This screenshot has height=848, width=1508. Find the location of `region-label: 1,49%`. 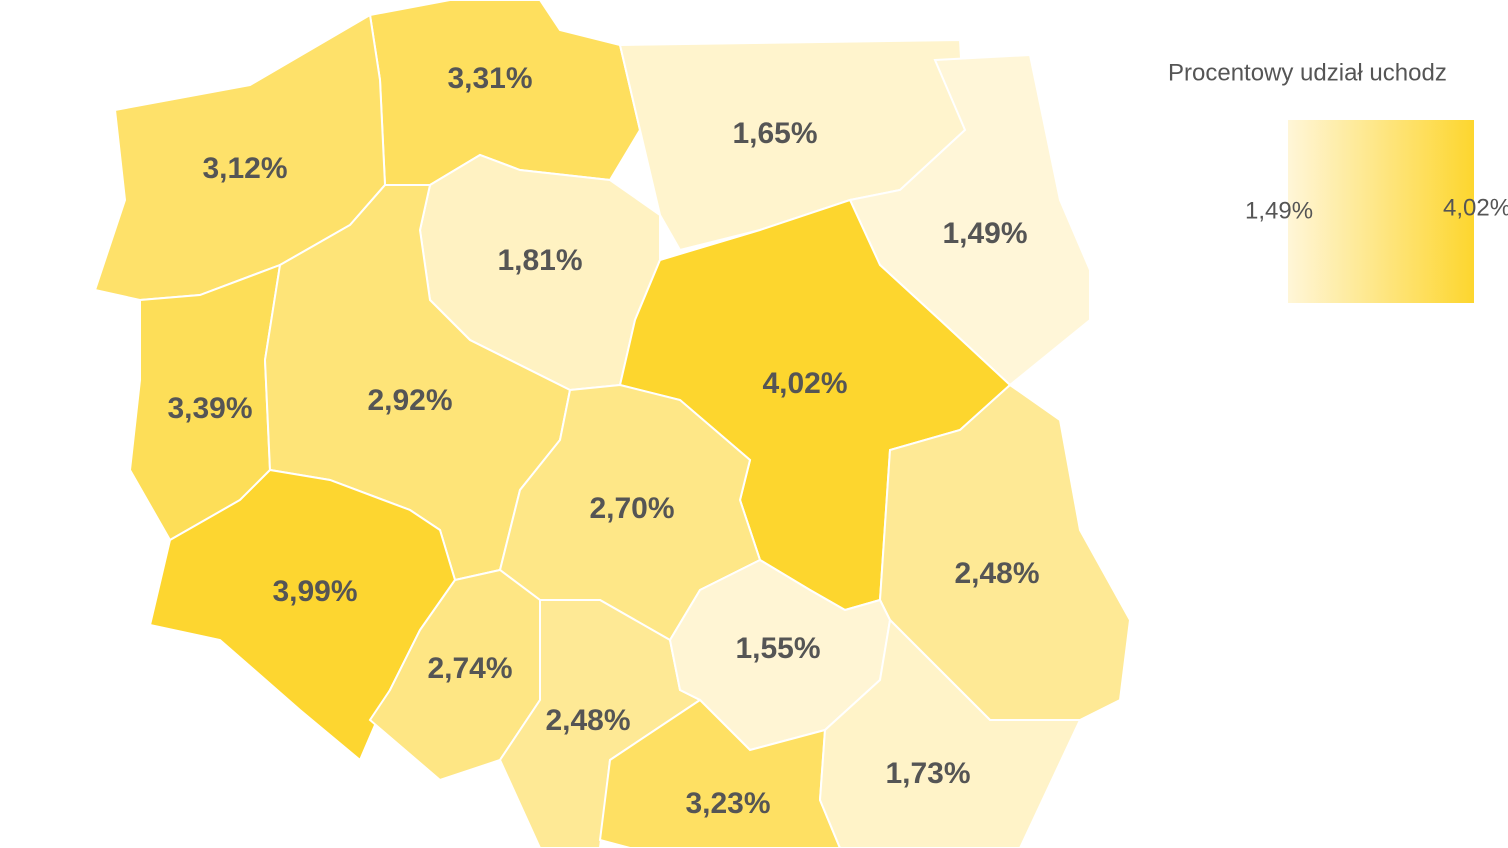

region-label: 1,49% is located at coordinates (984, 233).